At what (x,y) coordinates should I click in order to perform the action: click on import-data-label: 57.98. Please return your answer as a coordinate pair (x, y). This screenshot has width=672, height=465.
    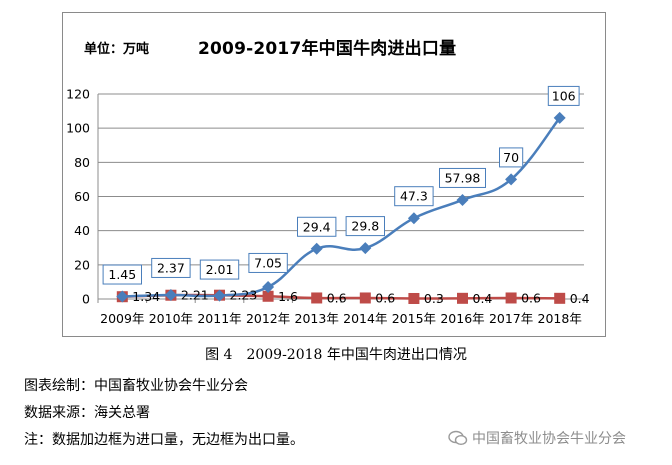
    Looking at the image, I should click on (463, 177).